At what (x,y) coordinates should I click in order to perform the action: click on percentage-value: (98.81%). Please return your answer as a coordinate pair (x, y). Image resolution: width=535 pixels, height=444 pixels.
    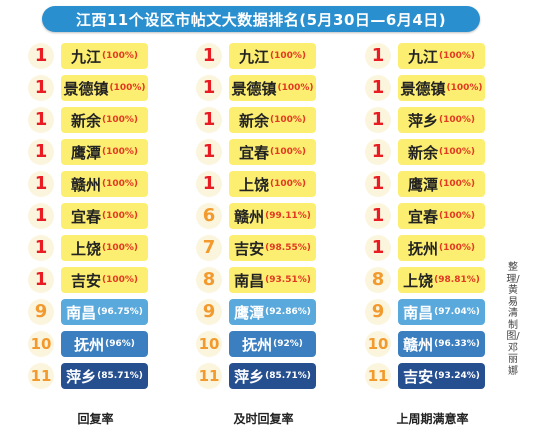
    Looking at the image, I should click on (457, 280).